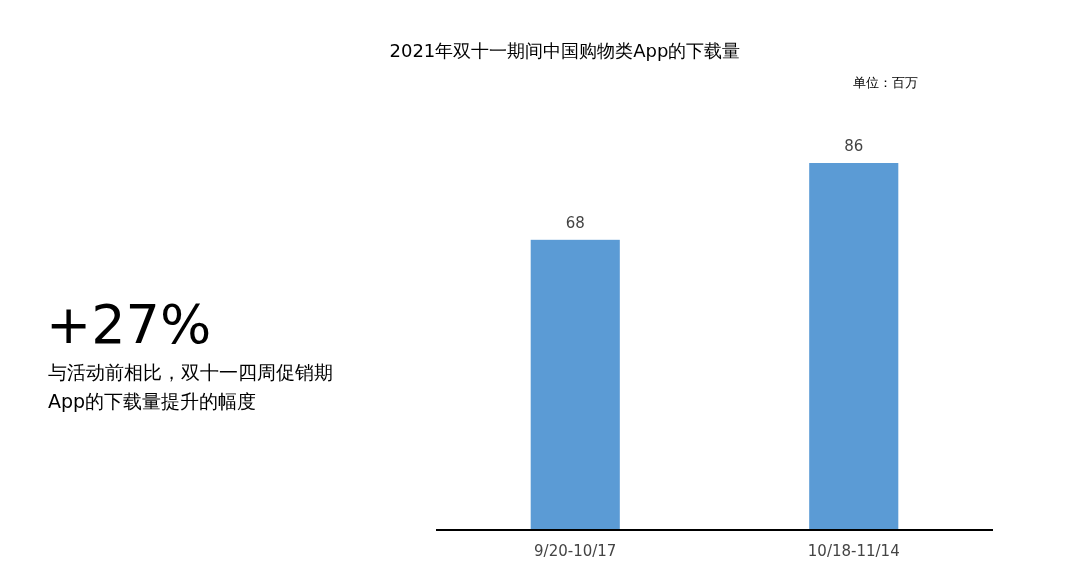  I want to click on text: 单位：百万, so click(885, 82).